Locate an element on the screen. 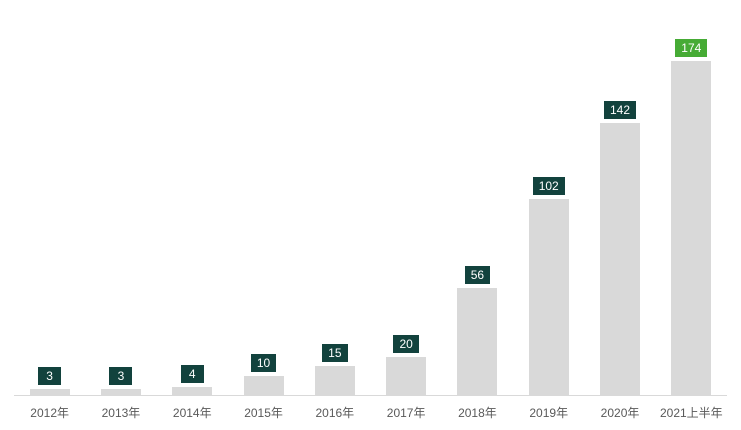  x-tick-label: 2018年 is located at coordinates (477, 413).